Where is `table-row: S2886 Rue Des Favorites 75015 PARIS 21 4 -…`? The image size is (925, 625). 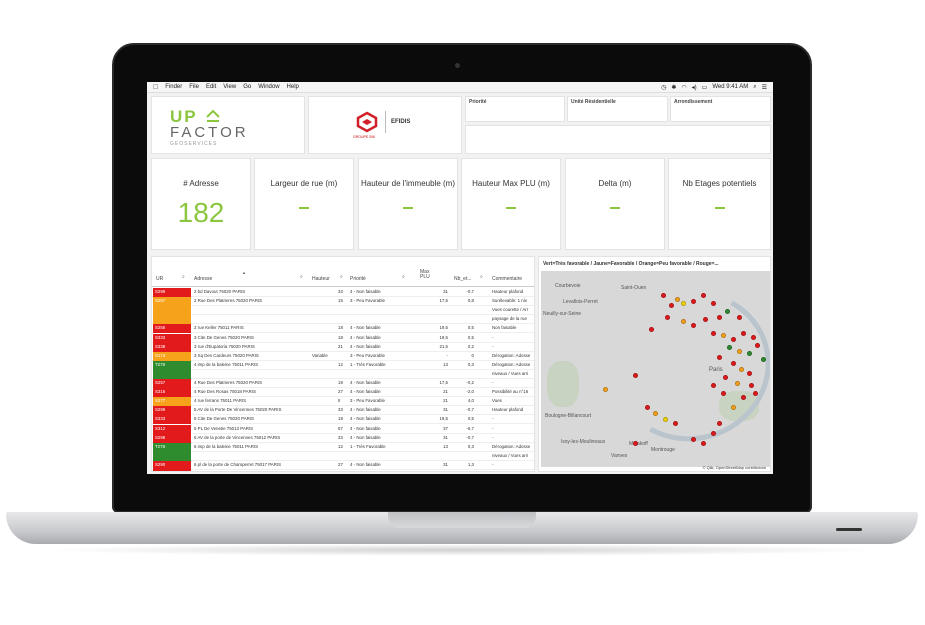
table-row: S2886 Rue Des Favorites 75015 PARIS 21 4 -… is located at coordinates (343, 470).